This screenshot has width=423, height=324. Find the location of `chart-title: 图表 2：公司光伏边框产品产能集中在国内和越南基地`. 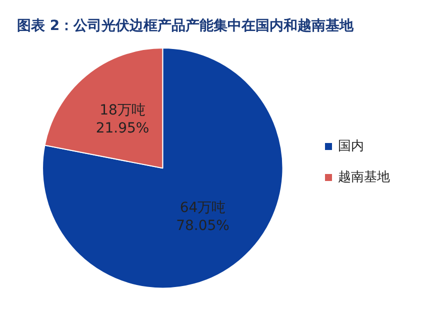

chart-title: 图表 2：公司光伏边框产品产能集中在国内和越南基地 is located at coordinates (186, 25).